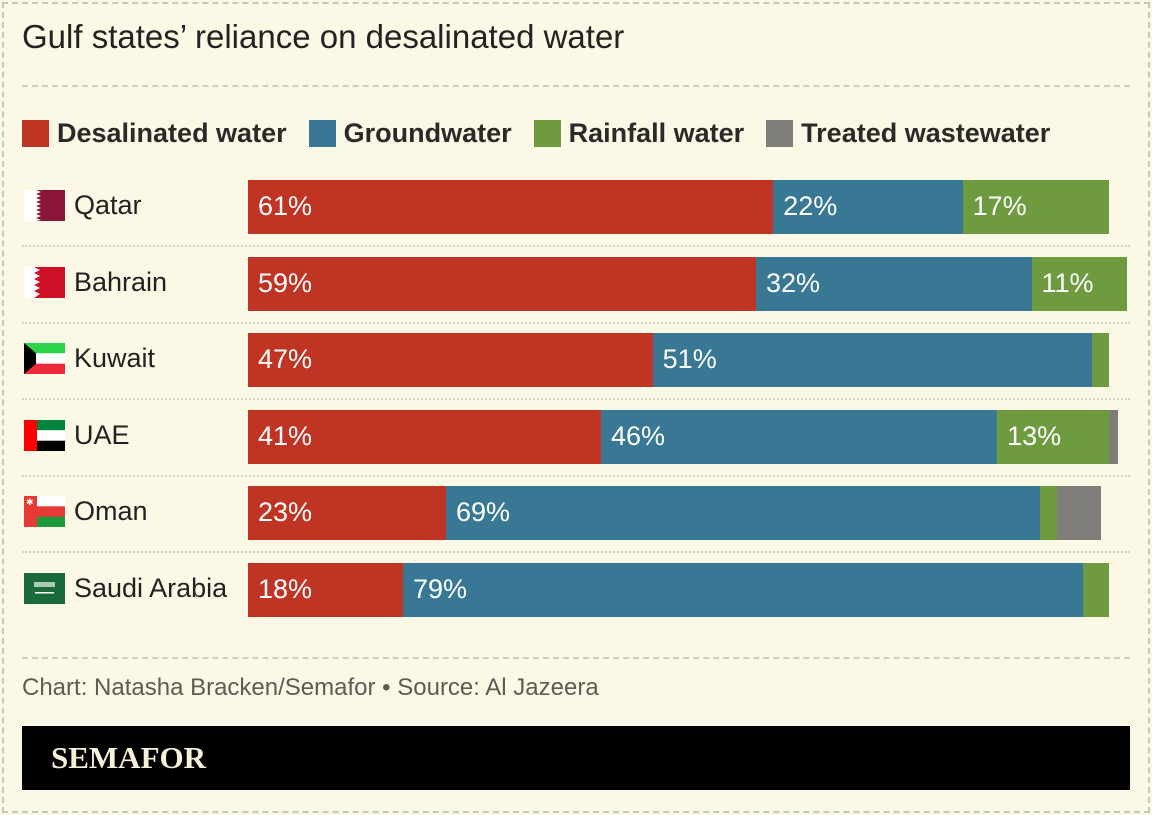 The width and height of the screenshot is (1152, 815). Describe the element at coordinates (285, 206) in the screenshot. I see `data-label: 61%` at that location.